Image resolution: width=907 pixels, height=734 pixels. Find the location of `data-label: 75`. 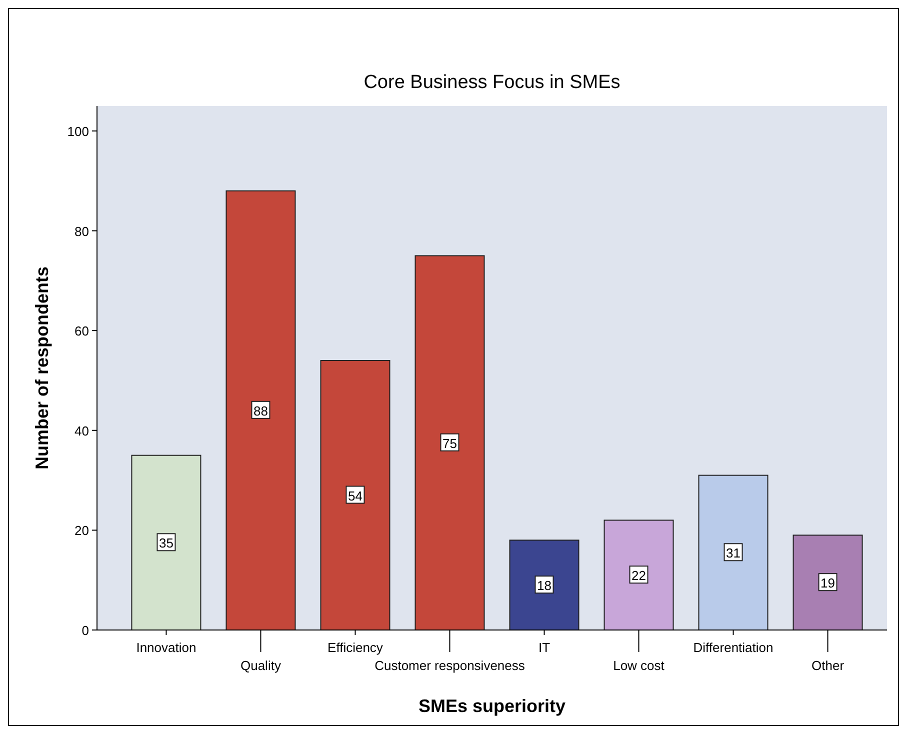

data-label: 75 is located at coordinates (449, 443).